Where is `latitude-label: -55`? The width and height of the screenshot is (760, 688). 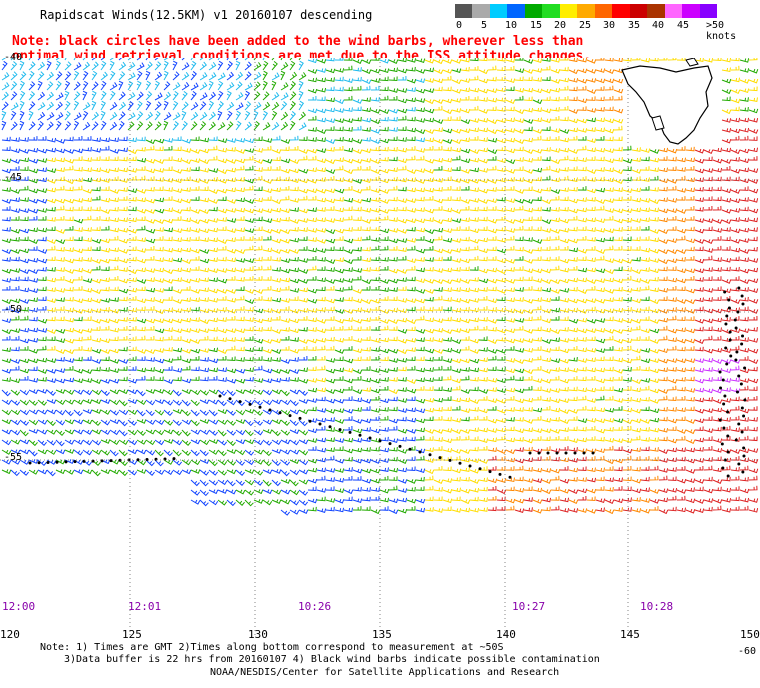 latitude-label: -55 is located at coordinates (13, 457).